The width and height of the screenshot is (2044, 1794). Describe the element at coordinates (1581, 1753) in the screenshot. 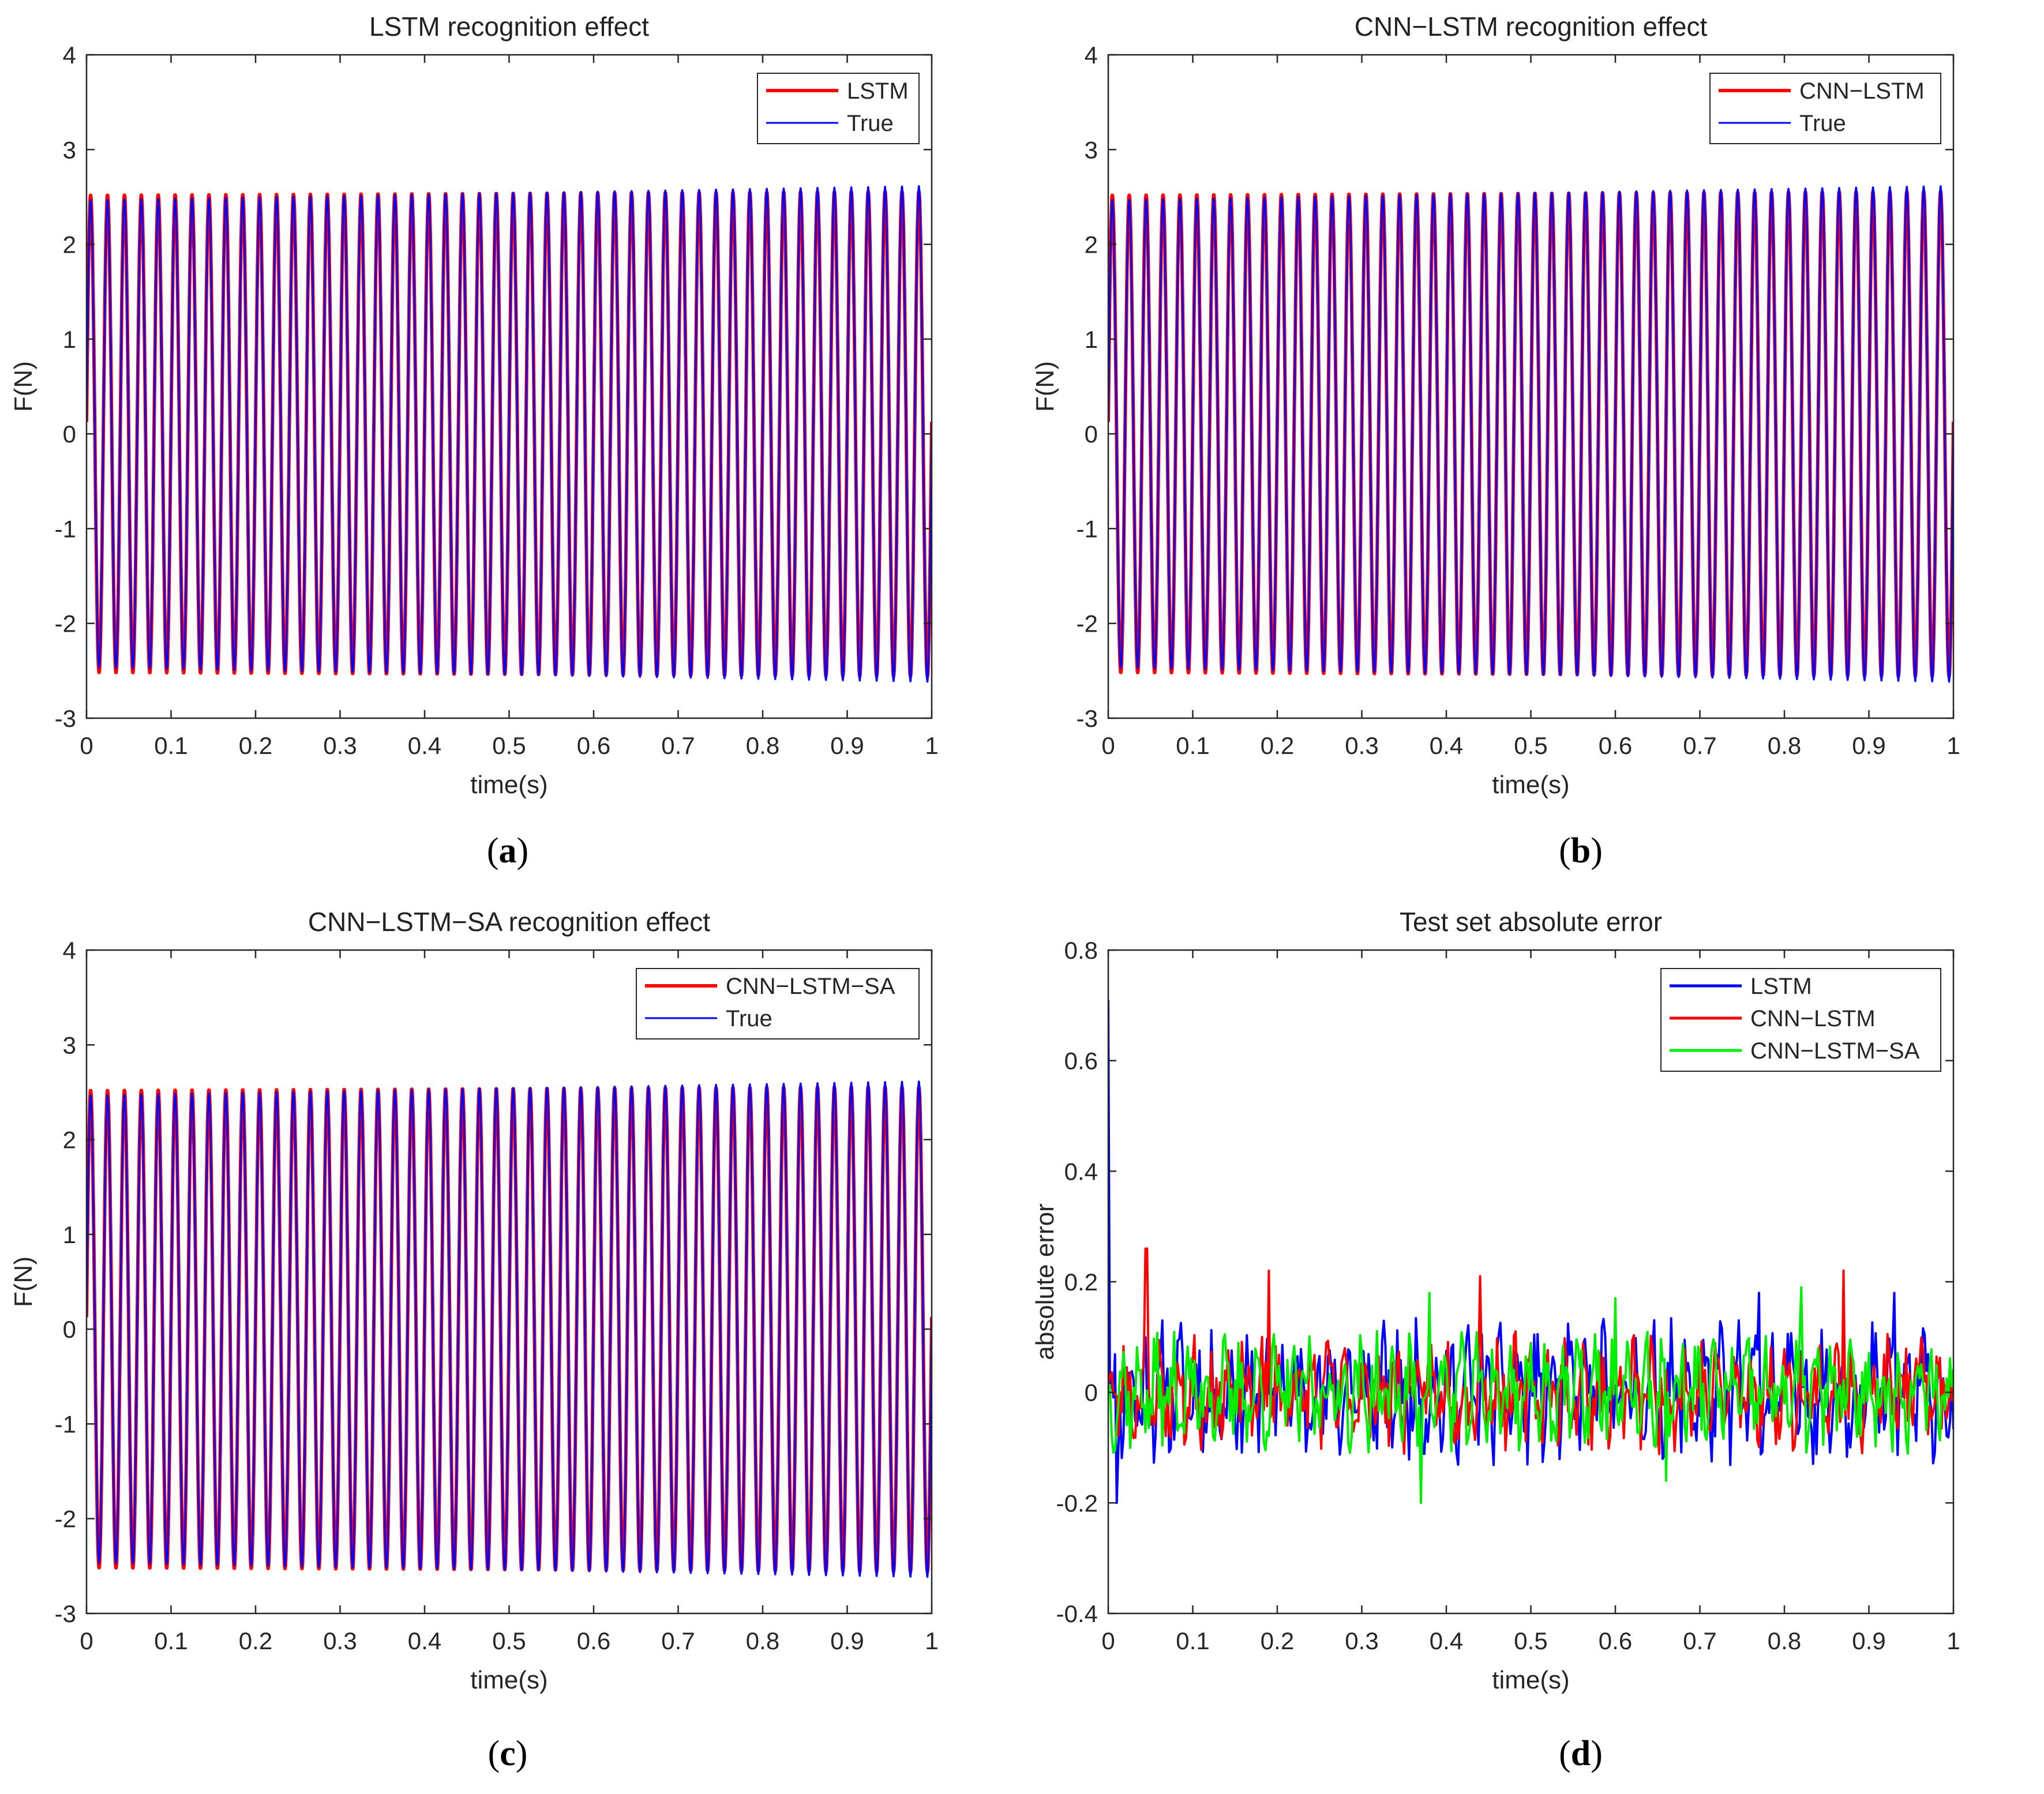

I see `caption-d: (d)` at that location.